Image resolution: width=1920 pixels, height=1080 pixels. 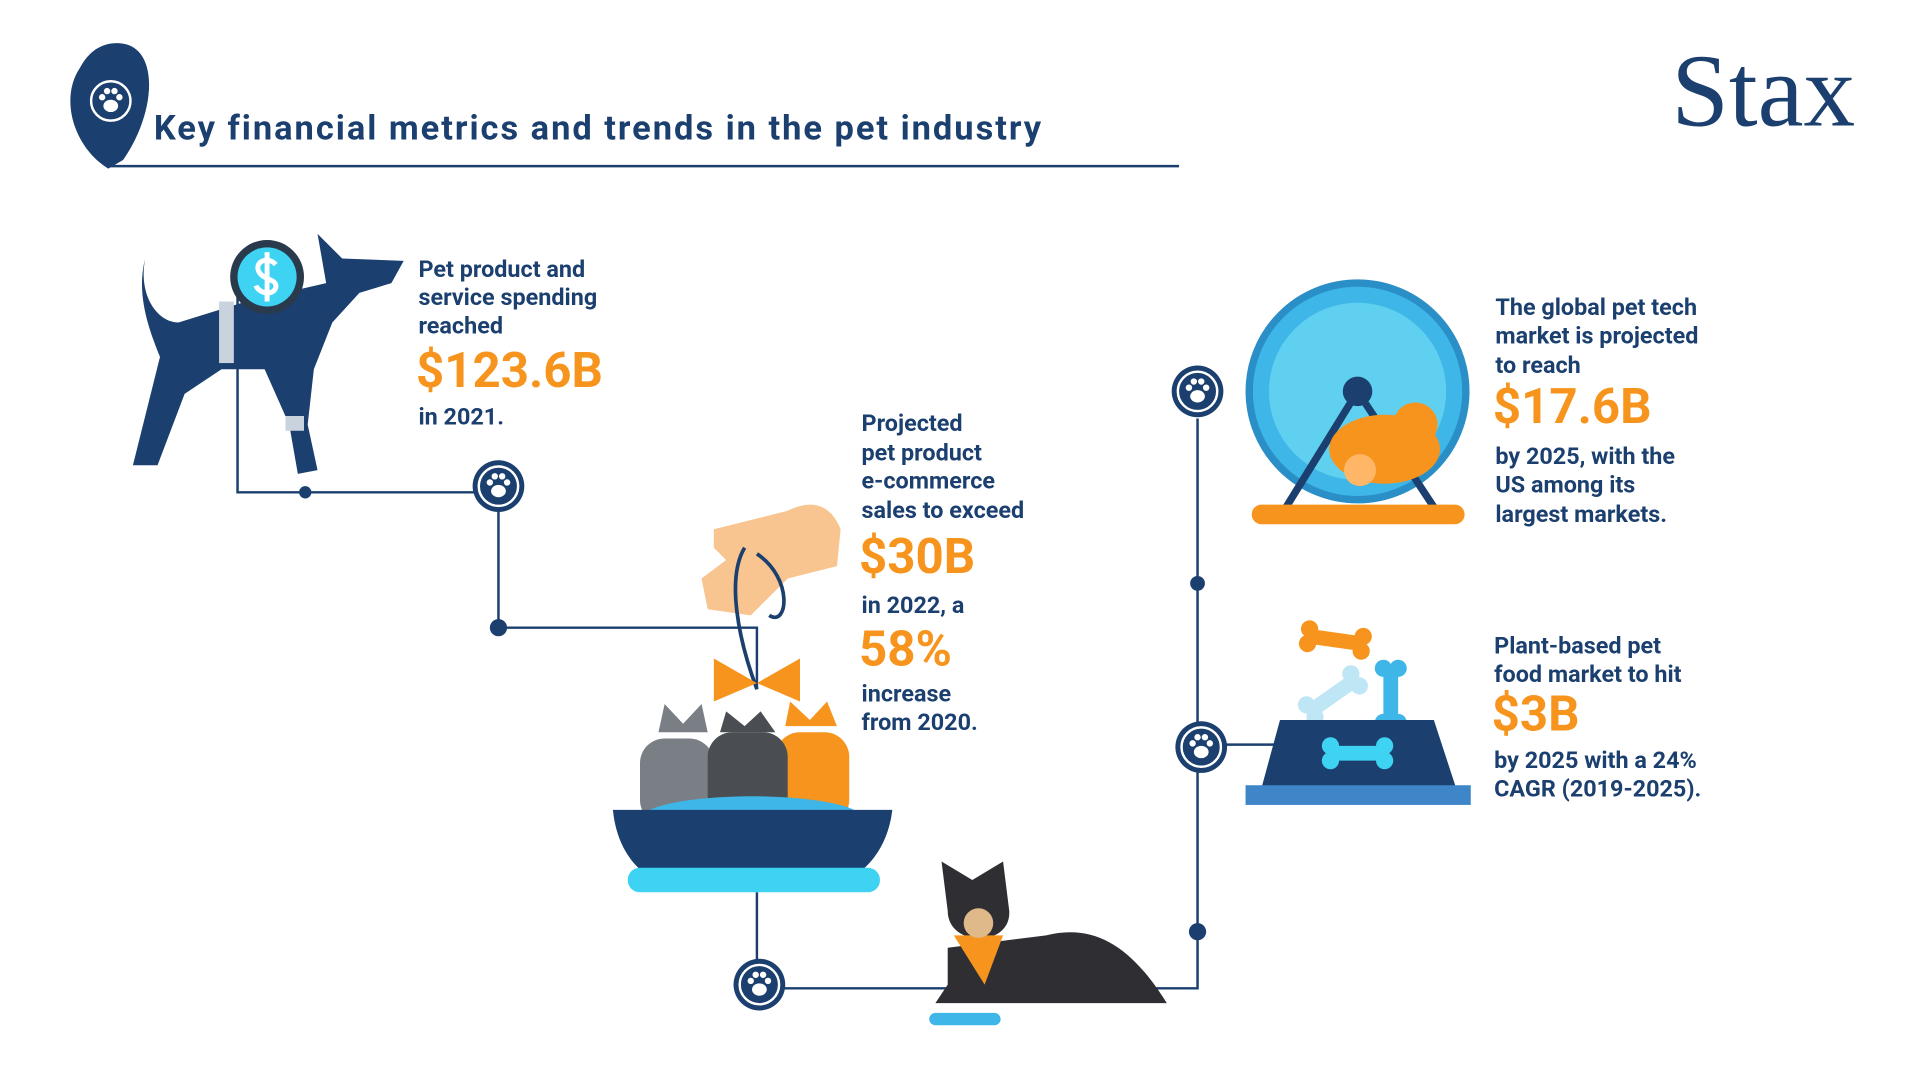 What do you see at coordinates (1597, 788) in the screenshot?
I see `metric-tail: CAGR (2019-2025).` at bounding box center [1597, 788].